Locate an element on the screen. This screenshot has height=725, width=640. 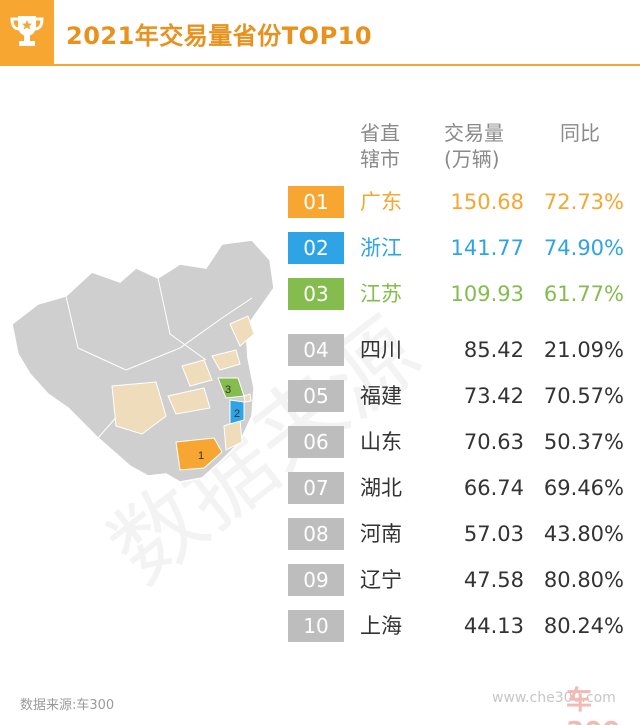
trophy-icon is located at coordinates (27, 31).